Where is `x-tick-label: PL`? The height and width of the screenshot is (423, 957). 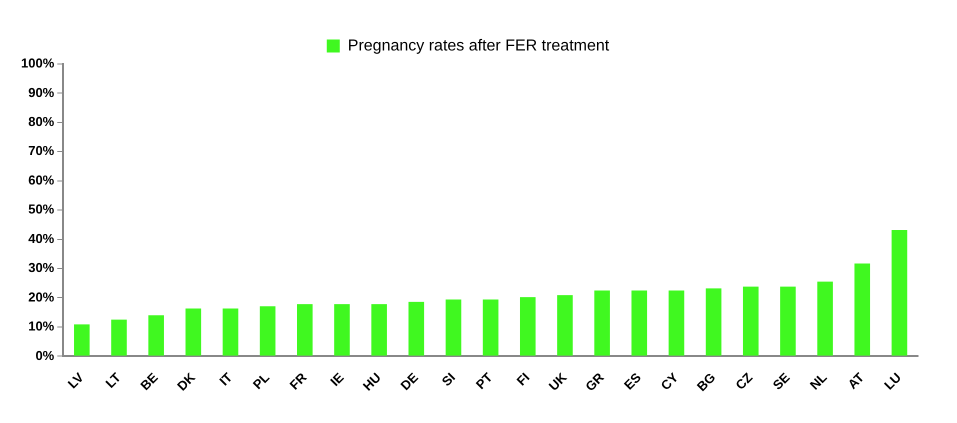 x-tick-label: PL is located at coordinates (261, 381).